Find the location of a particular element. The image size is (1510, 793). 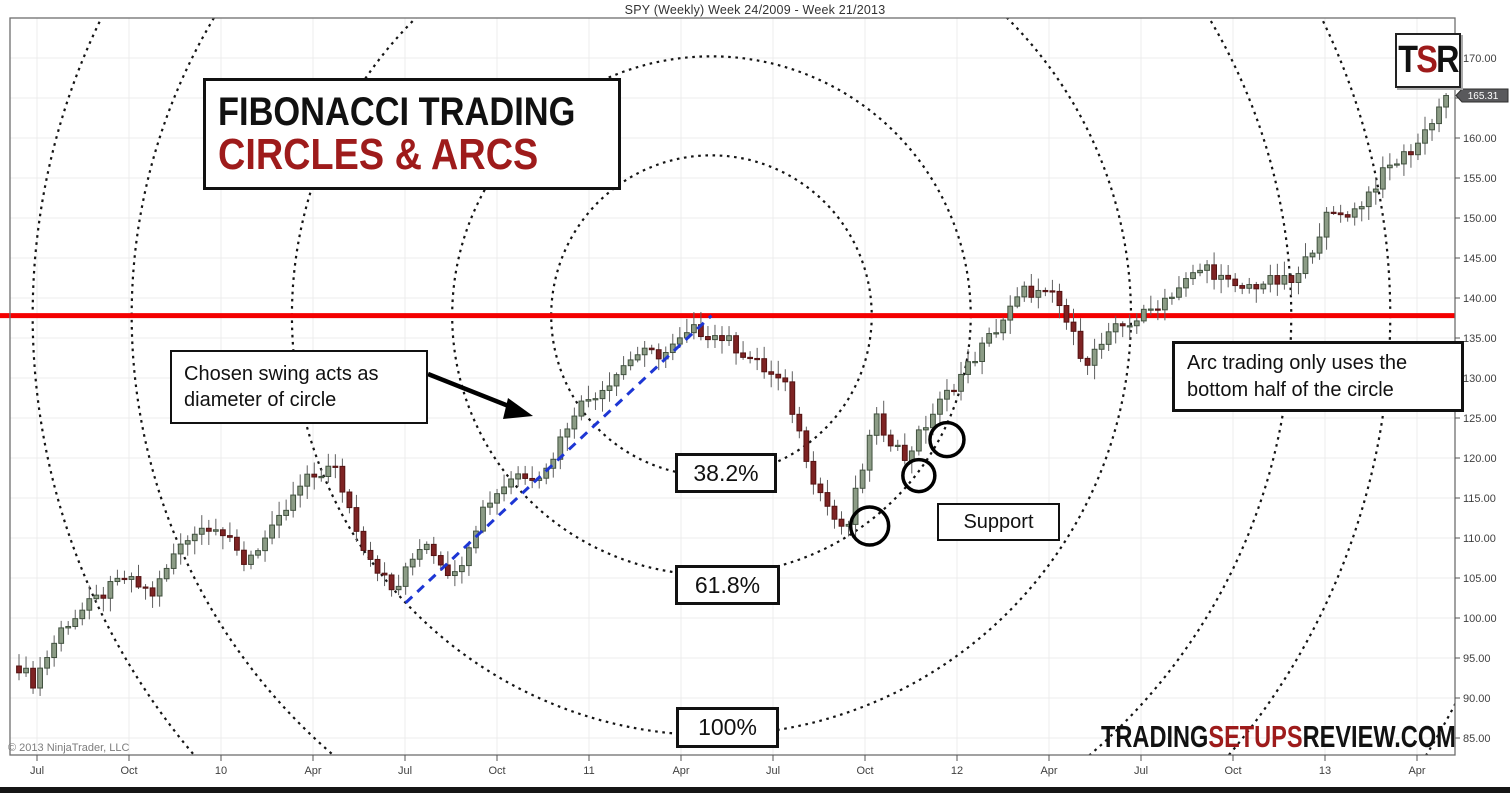

price-axis-label: 115.00 is located at coordinates (1479, 499).